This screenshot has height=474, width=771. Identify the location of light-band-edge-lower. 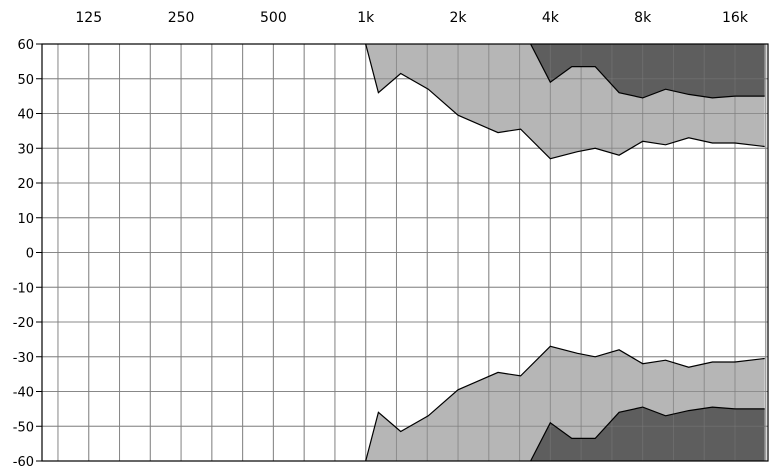
(565, 403).